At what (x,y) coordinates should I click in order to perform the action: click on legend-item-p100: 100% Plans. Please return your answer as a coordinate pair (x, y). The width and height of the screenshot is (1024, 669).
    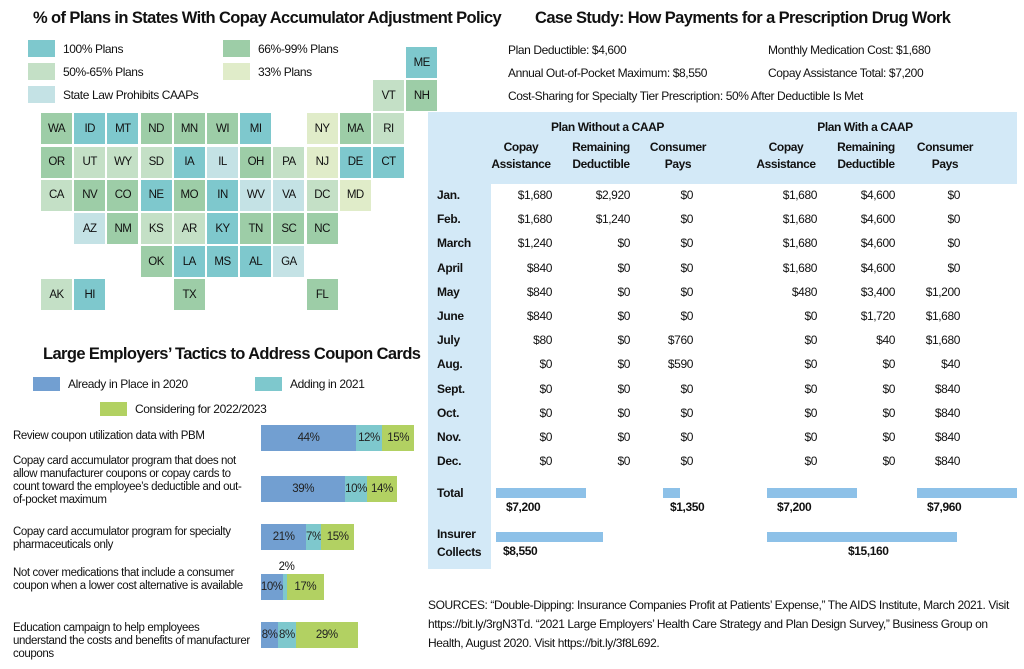
    Looking at the image, I should click on (75, 48).